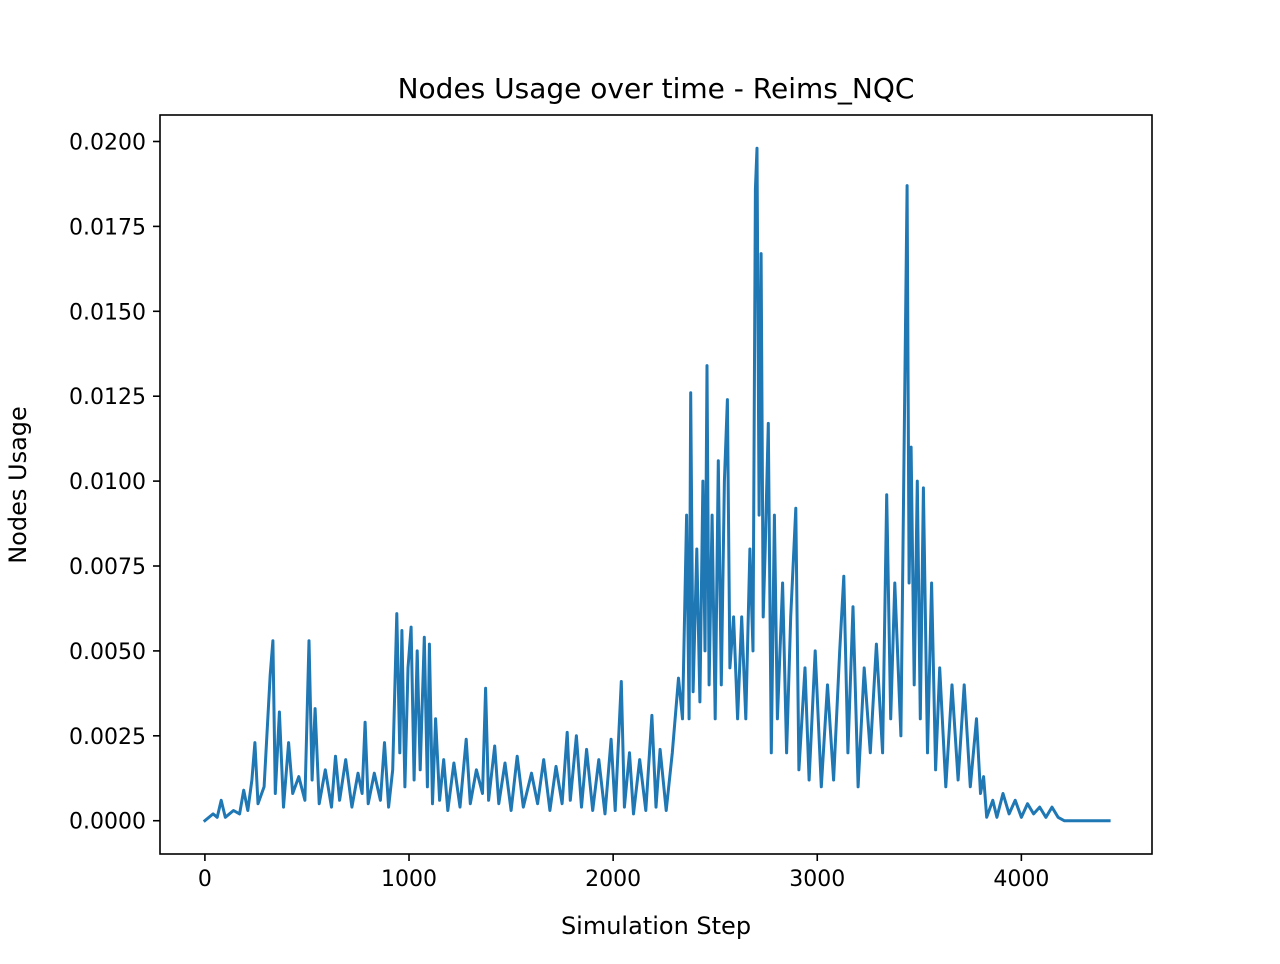 The width and height of the screenshot is (1280, 964). What do you see at coordinates (1021, 879) in the screenshot?
I see `x-tick-label: 4000` at bounding box center [1021, 879].